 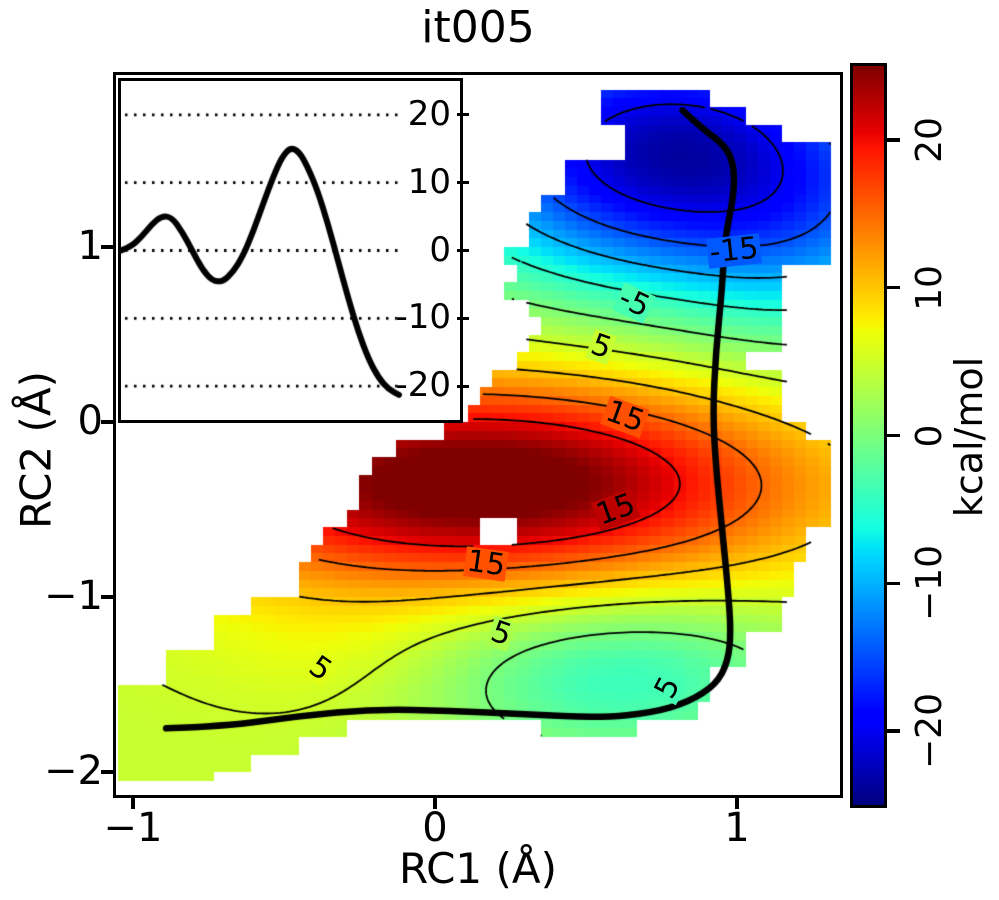 What do you see at coordinates (478, 27) in the screenshot?
I see `plot-title: it005` at bounding box center [478, 27].